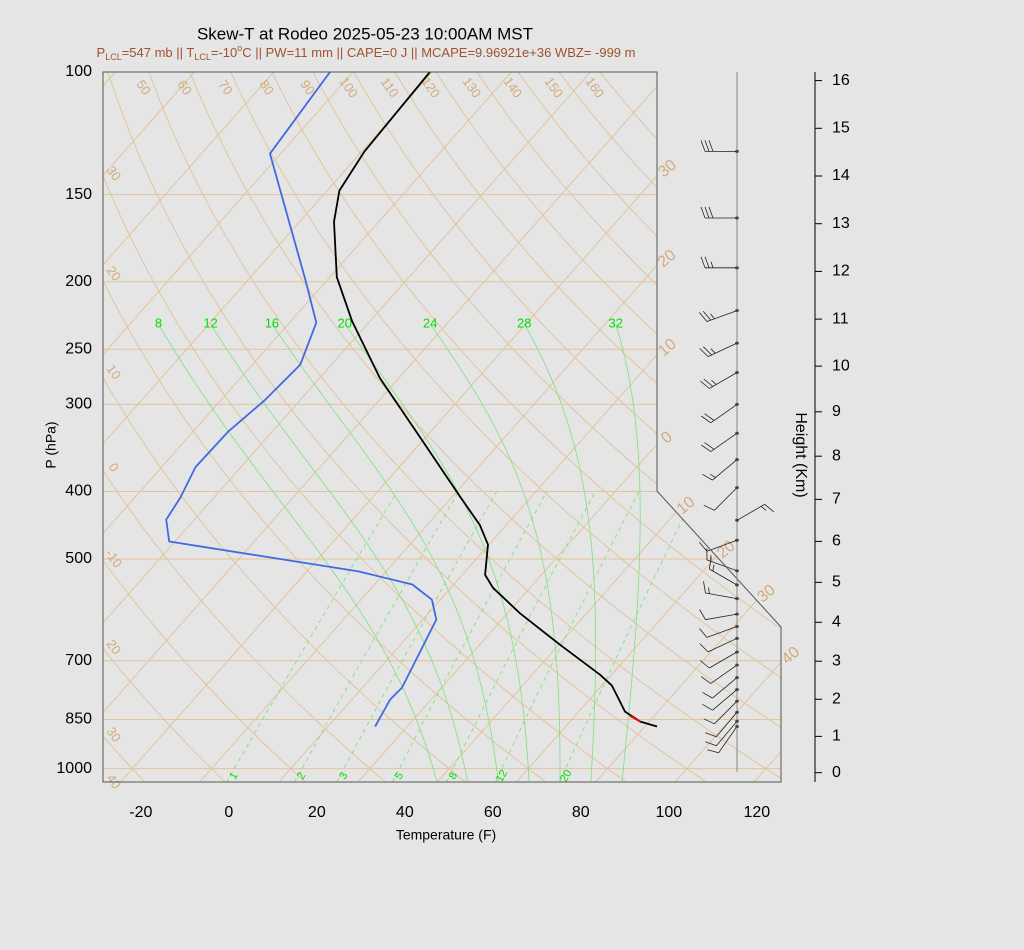 The image size is (1024, 950). Describe the element at coordinates (430, 322) in the screenshot. I see `moist-adiabat-label: 24` at that location.